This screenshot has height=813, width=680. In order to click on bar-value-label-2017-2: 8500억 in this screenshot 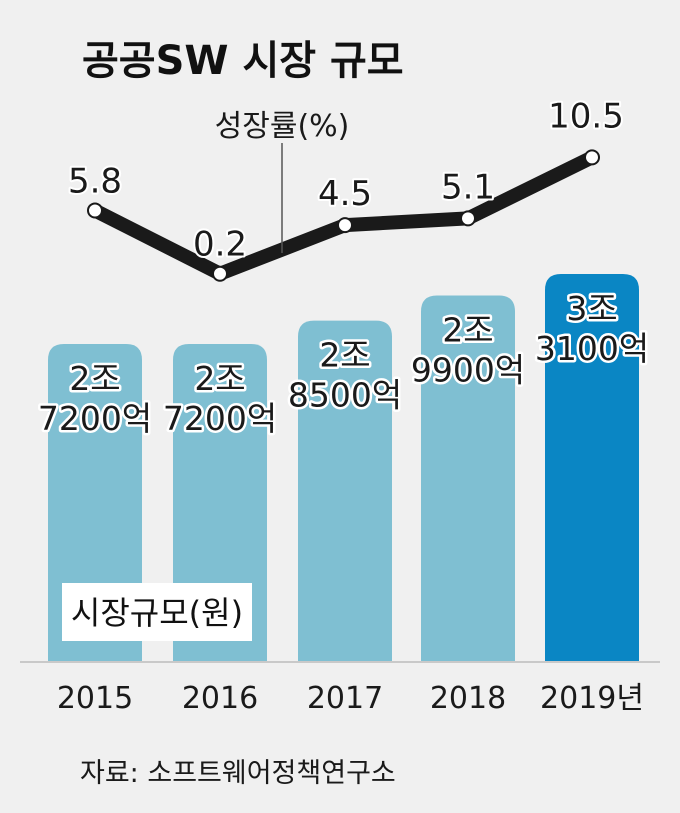, I will do `click(345, 395)`.